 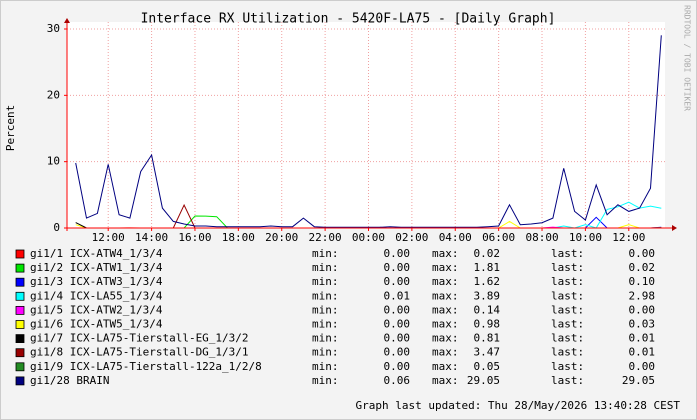 I want to click on stat-value: 2.98, so click(x=642, y=295).